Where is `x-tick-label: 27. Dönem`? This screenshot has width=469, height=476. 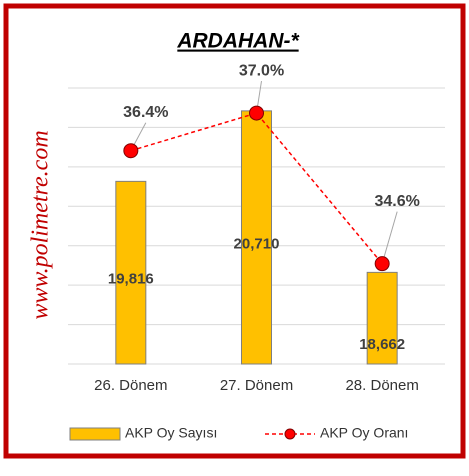
x-tick-label: 27. Dönem is located at coordinates (256, 385).